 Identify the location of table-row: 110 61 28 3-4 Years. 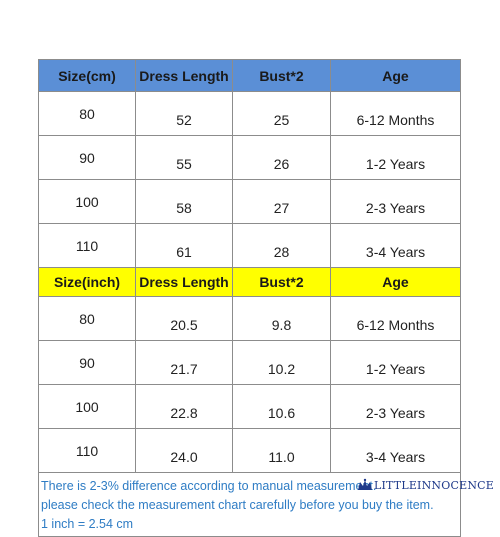
(249, 245).